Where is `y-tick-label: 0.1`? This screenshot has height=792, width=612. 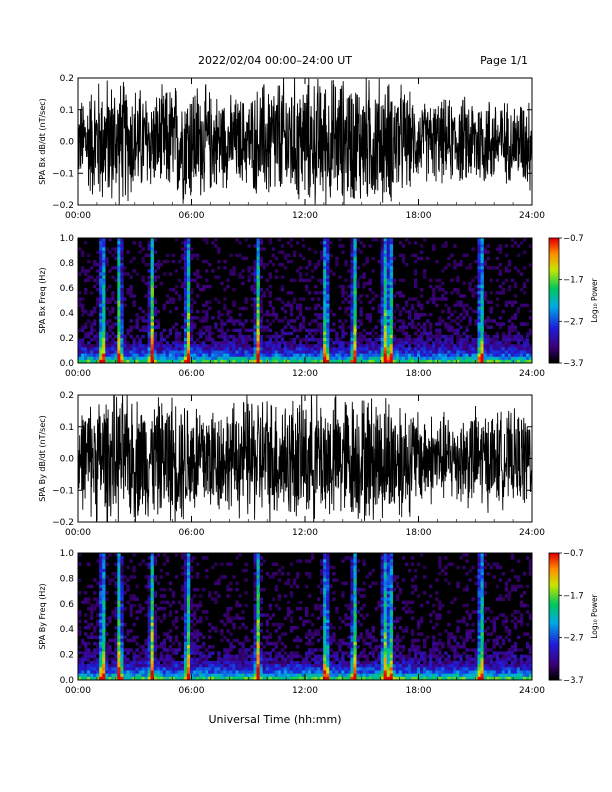
y-tick-label: 0.1 is located at coordinates (67, 428).